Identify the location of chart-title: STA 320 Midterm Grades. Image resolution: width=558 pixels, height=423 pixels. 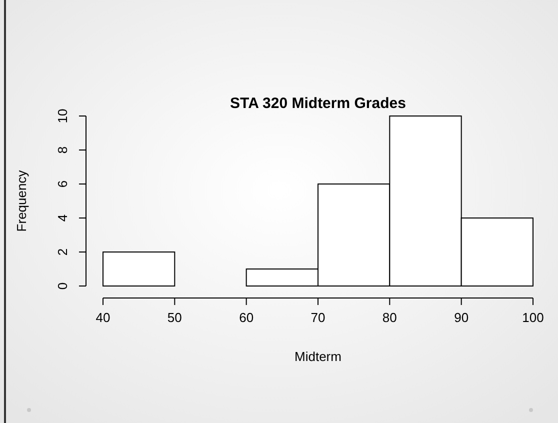
(318, 103).